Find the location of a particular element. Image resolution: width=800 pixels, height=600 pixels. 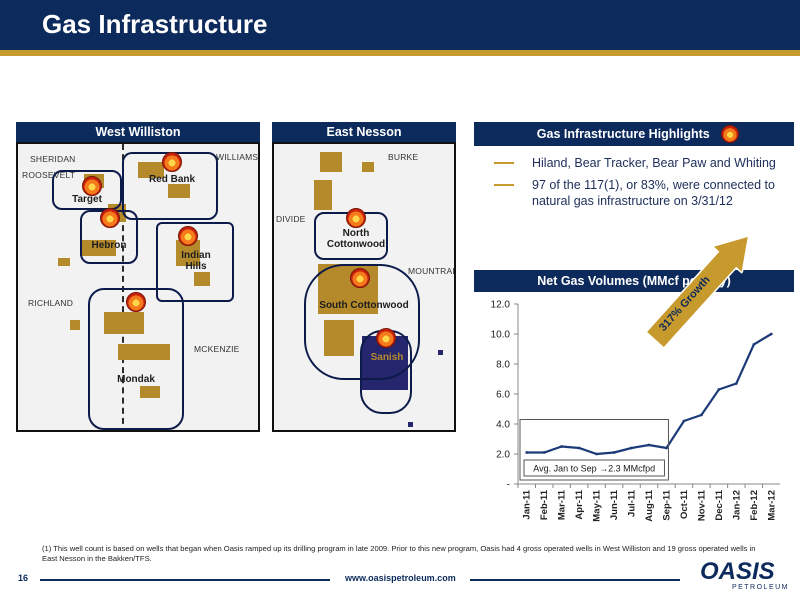

series-line is located at coordinates (649, 394).